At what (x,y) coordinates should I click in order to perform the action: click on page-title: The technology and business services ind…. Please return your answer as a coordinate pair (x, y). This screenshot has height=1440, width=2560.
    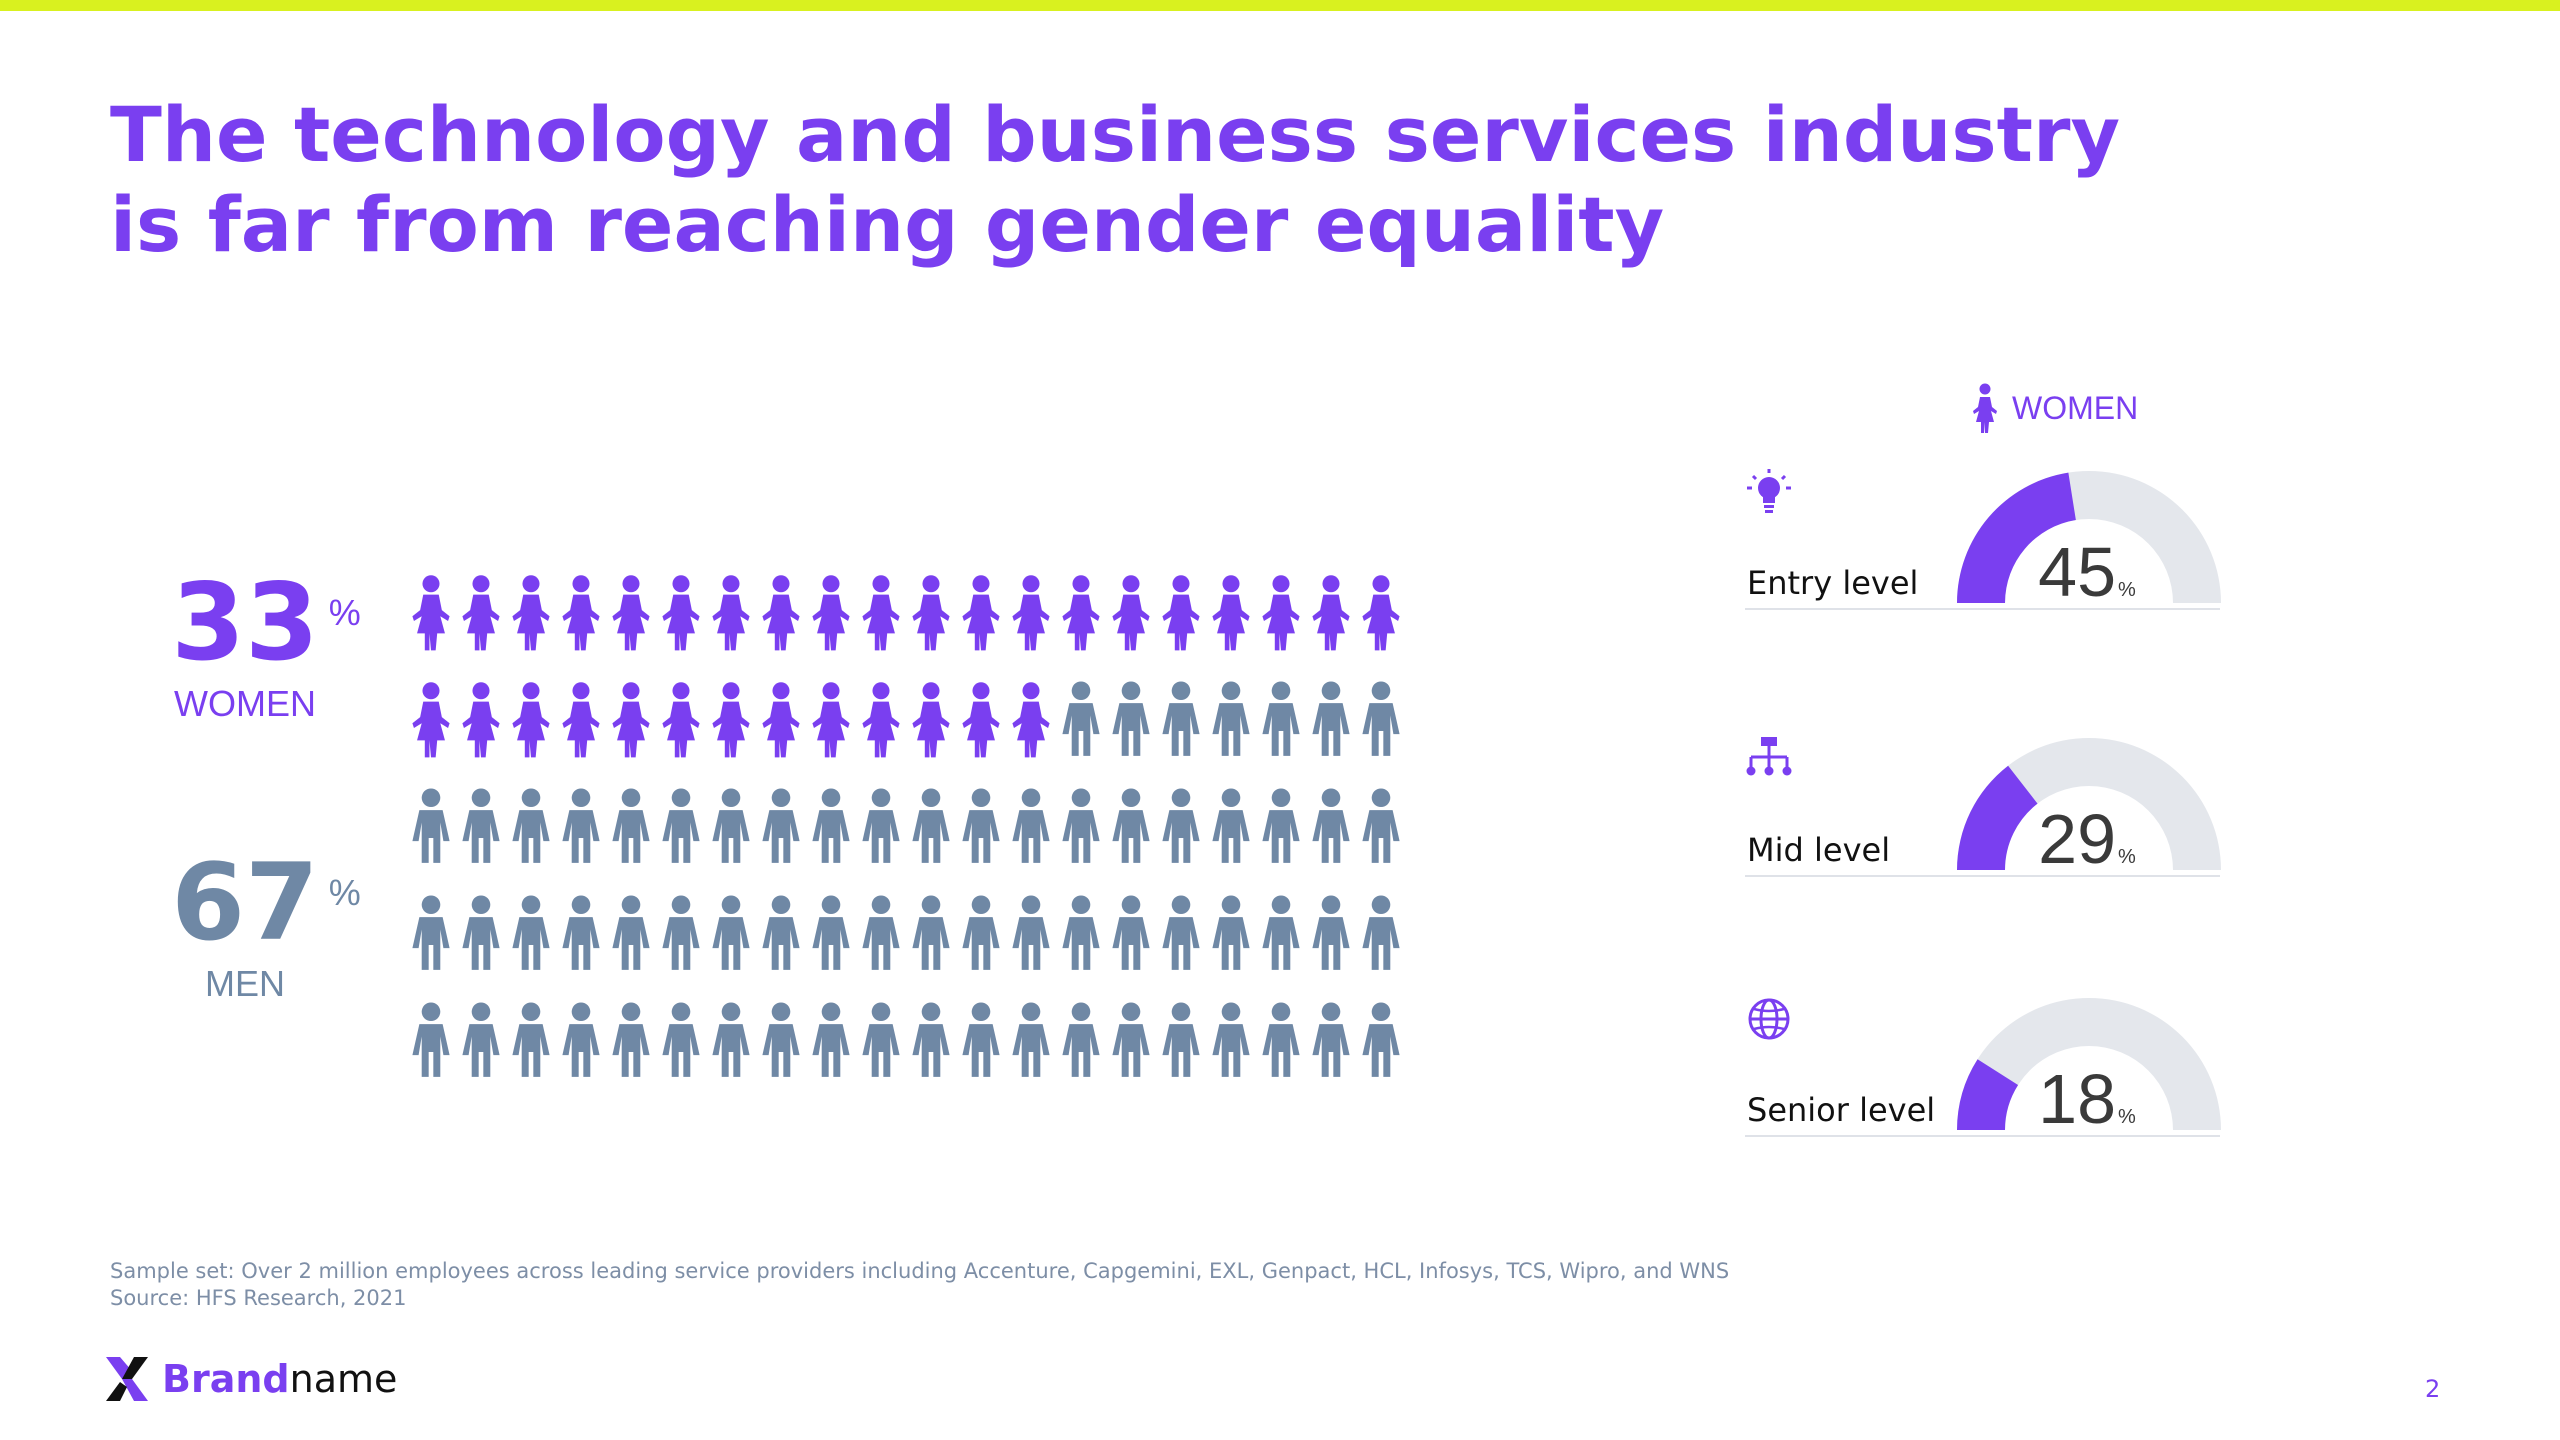
    Looking at the image, I should click on (1115, 179).